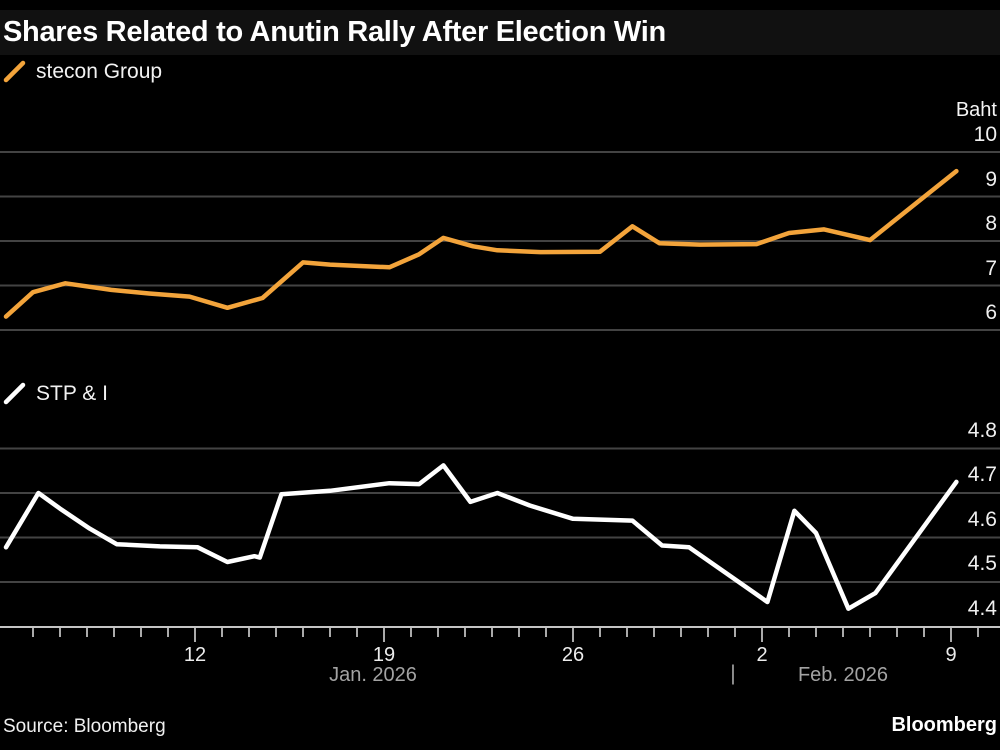 This screenshot has height=750, width=1000. I want to click on y-tick-label: 4.6, so click(982, 519).